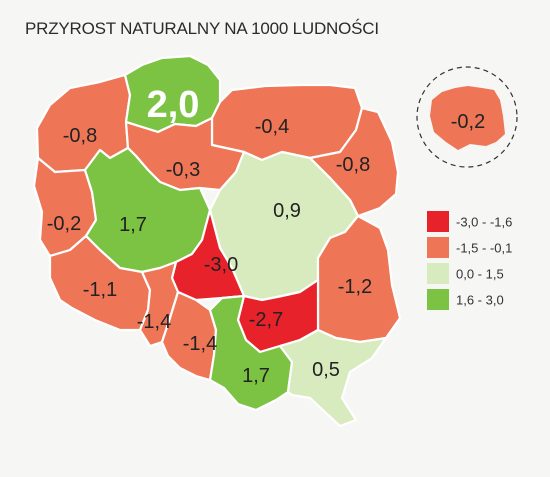 This screenshot has width=550, height=477. I want to click on region-label-opolskie: -1,4, so click(154, 322).